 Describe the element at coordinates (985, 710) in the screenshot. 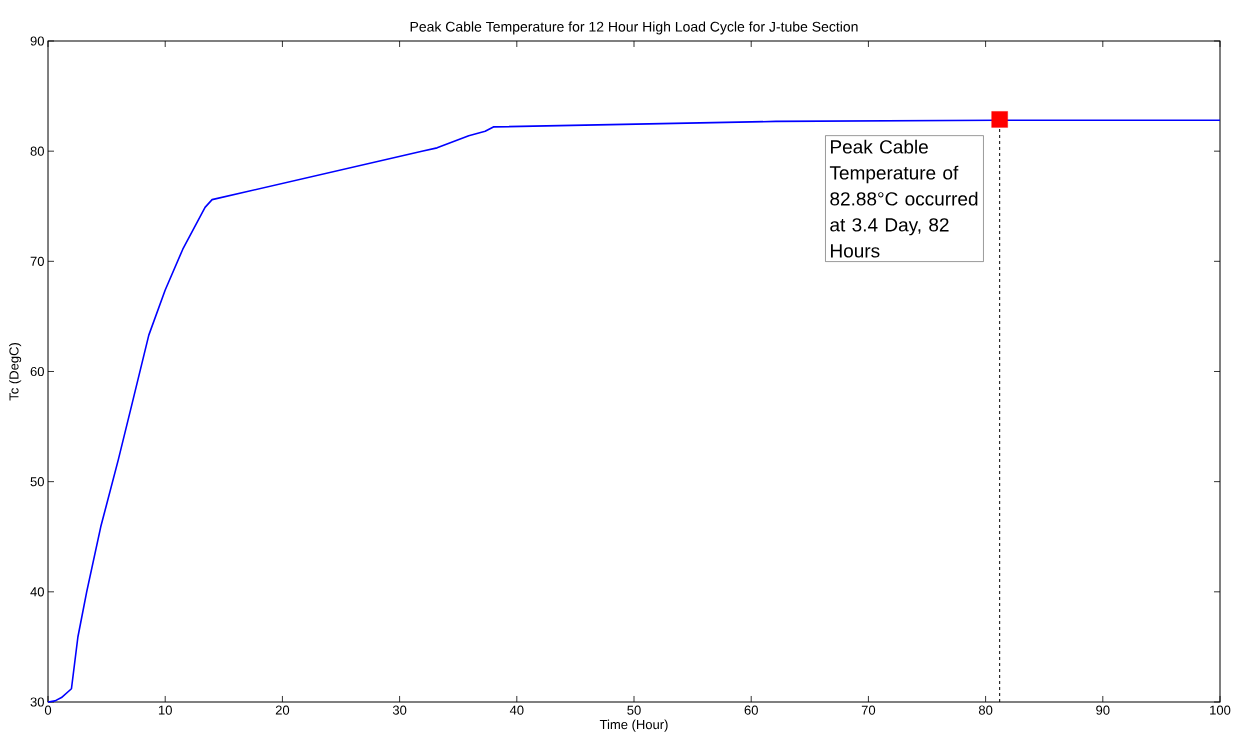

I see `x-tick-label: 80` at that location.